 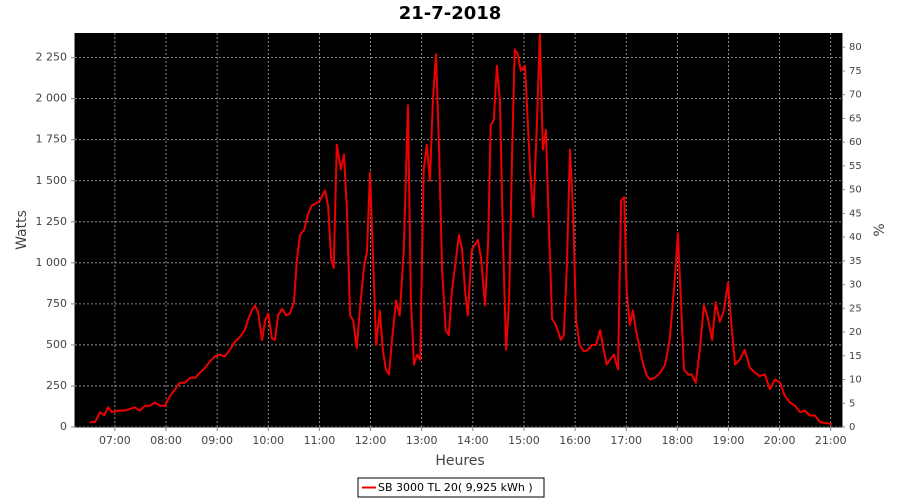 I want to click on y-tick-label: 1 750, so click(x=52, y=139).